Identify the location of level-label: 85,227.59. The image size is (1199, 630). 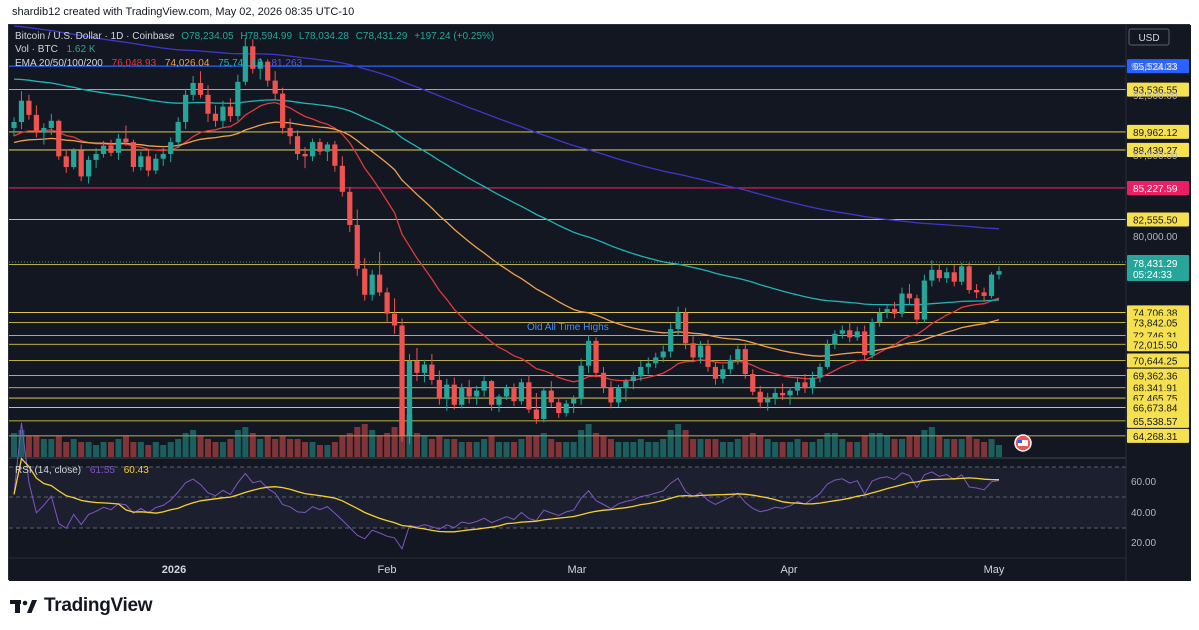
(1155, 189).